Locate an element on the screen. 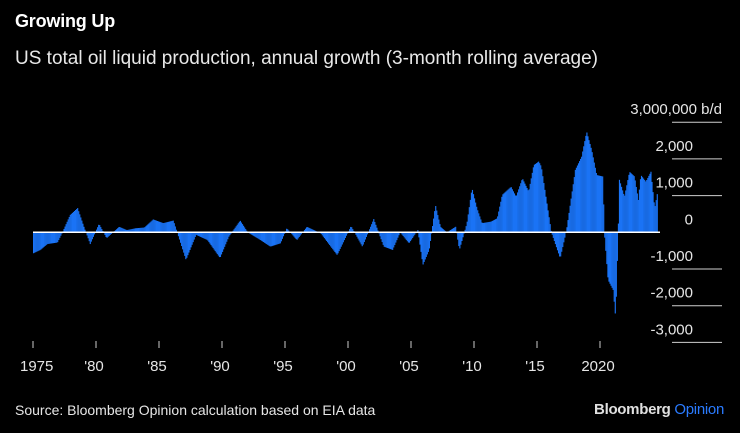 Image resolution: width=740 pixels, height=433 pixels. y-tick-label: 0 is located at coordinates (689, 219).